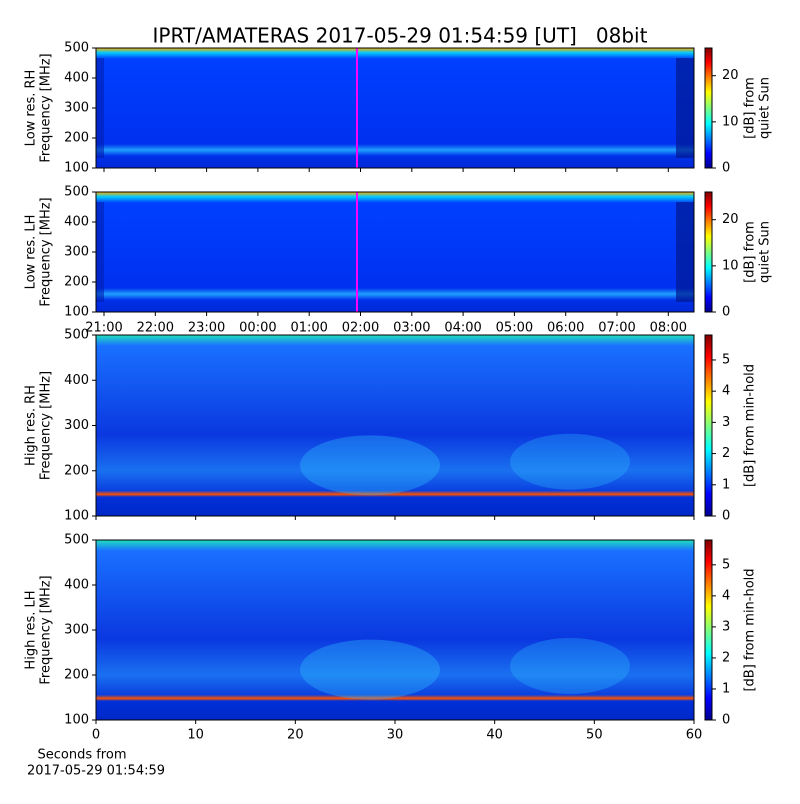 This screenshot has height=804, width=800. I want to click on x-tick-label: 08:00, so click(668, 328).